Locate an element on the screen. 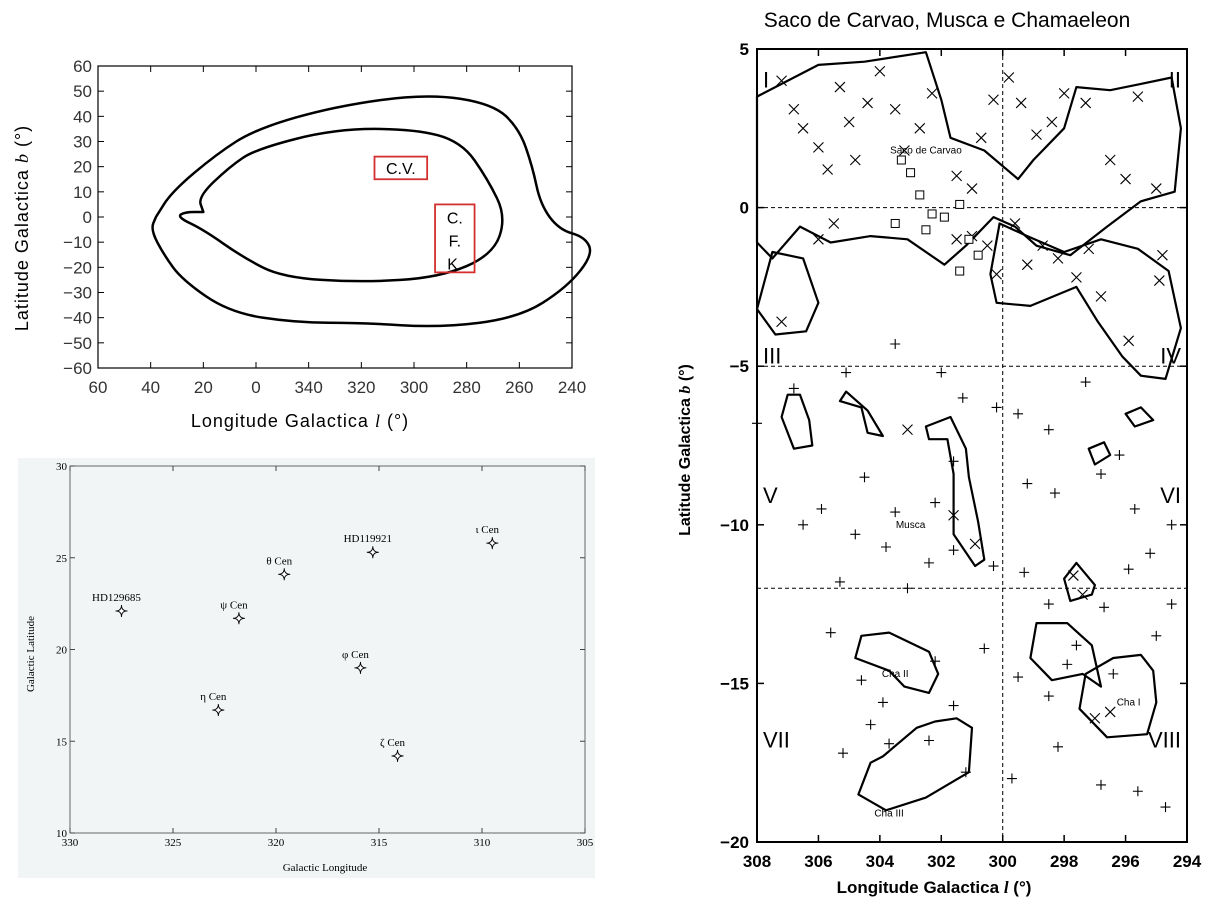  y-tick-label: −20 is located at coordinates (77, 267).